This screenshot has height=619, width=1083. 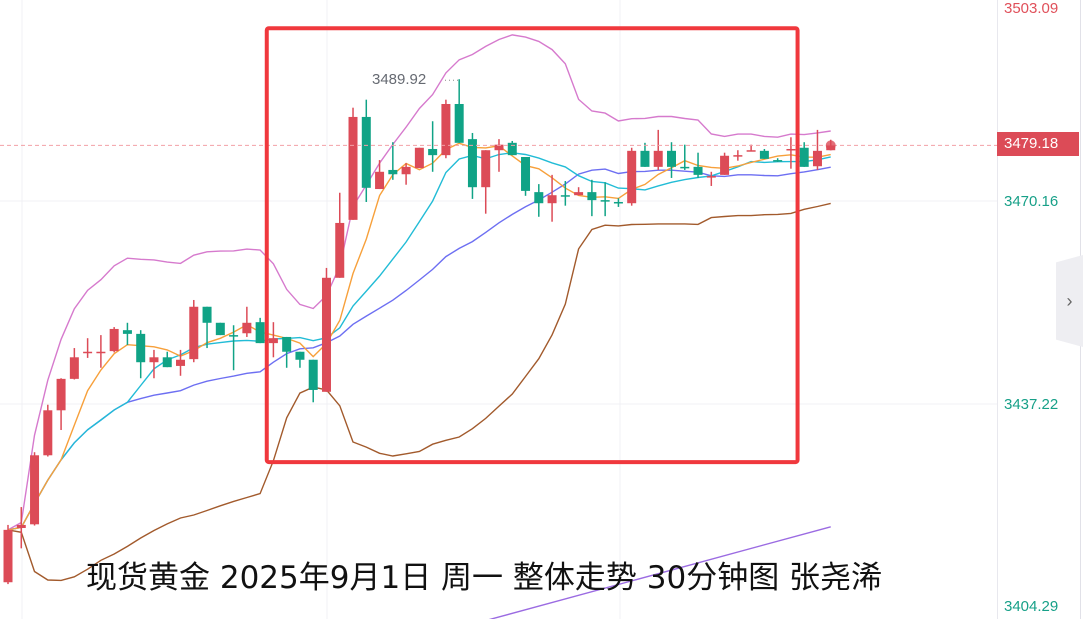 I want to click on long-ma-line, so click(x=659, y=572).